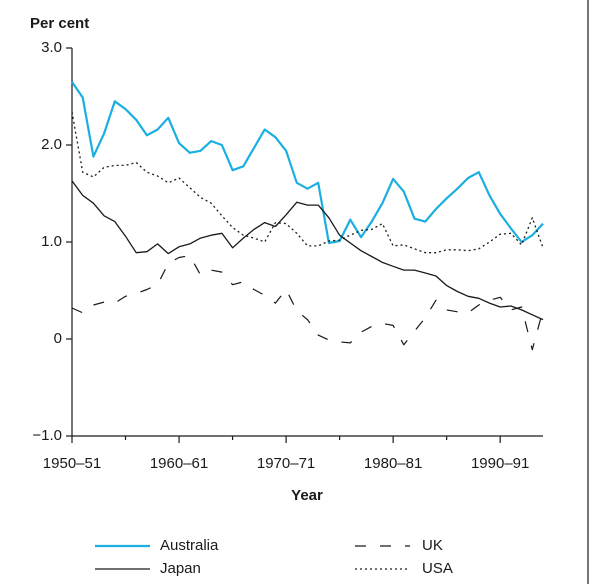 The height and width of the screenshot is (584, 598). I want to click on y-tick-label: 0, so click(58, 338).